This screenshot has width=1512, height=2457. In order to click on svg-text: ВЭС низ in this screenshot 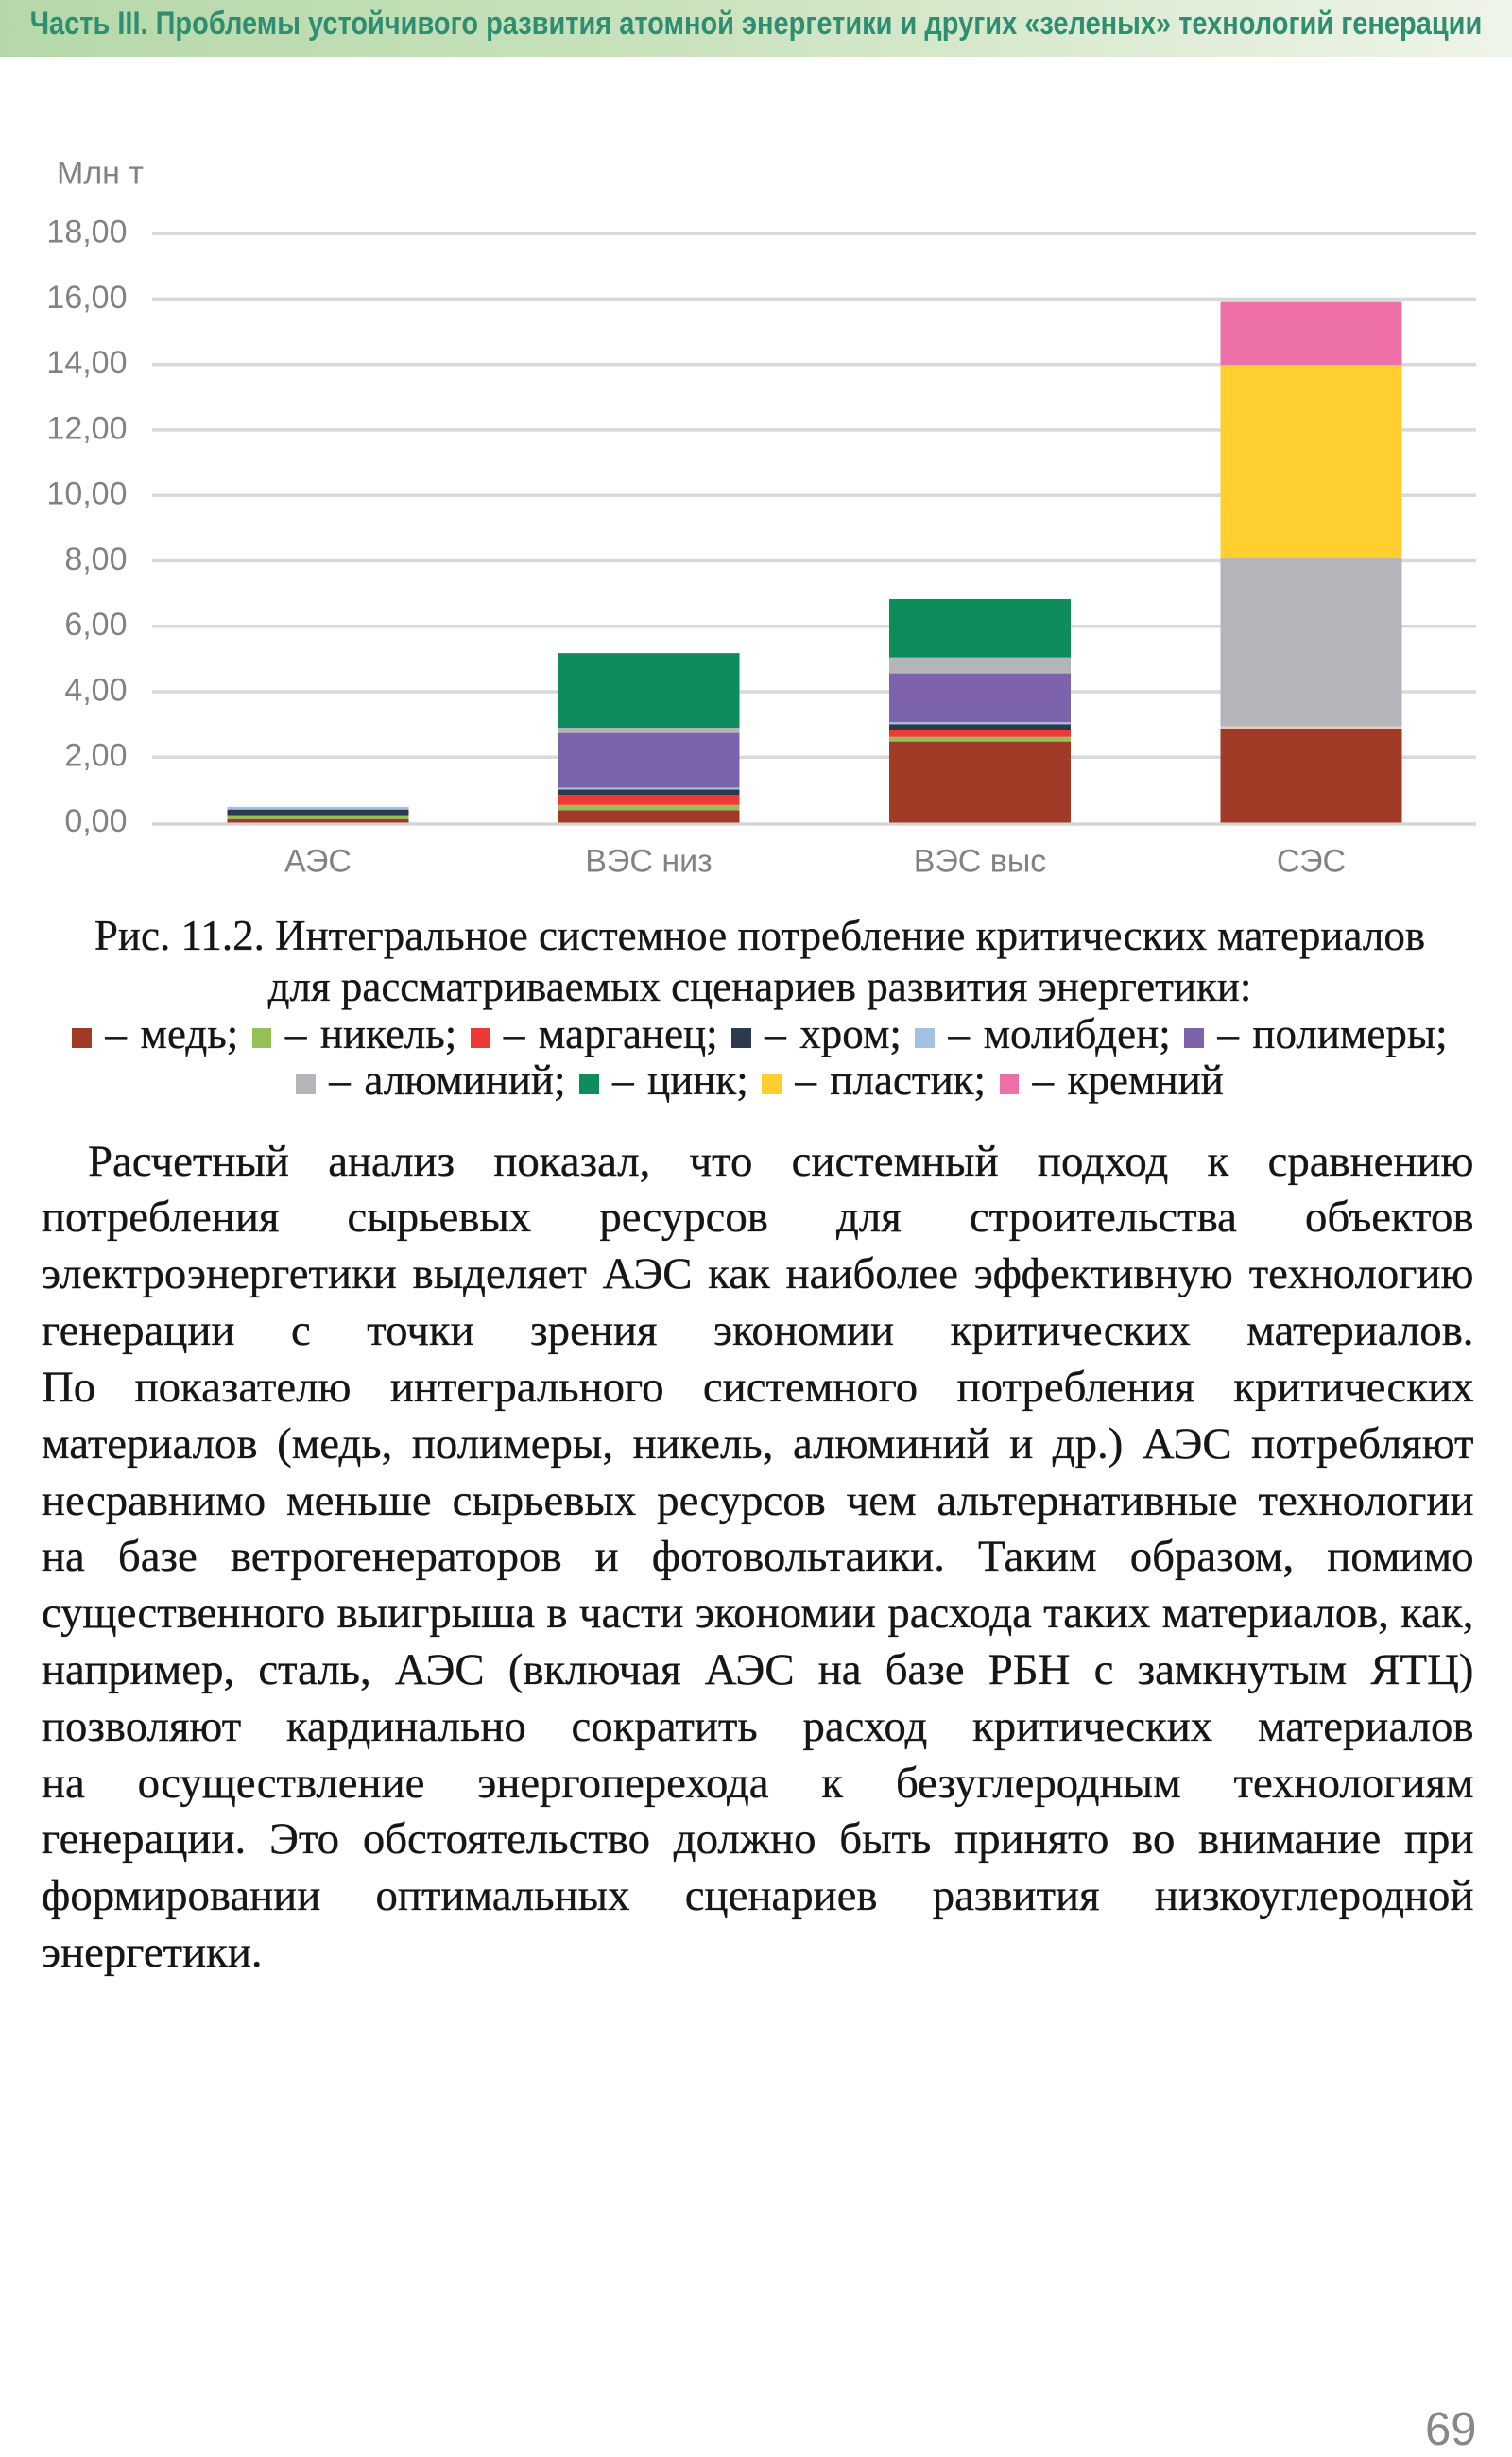, I will do `click(648, 862)`.